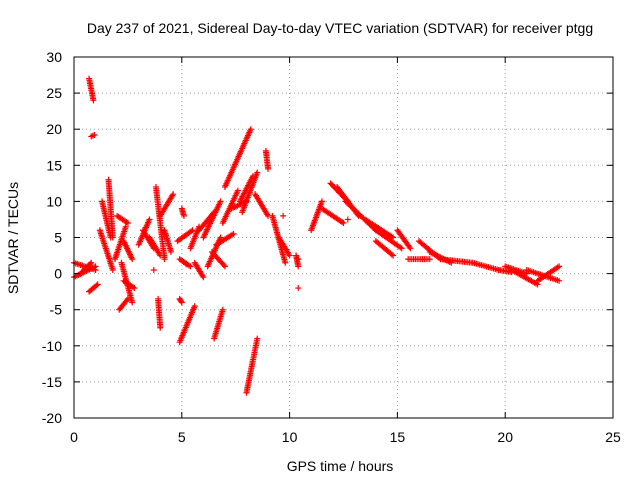 The width and height of the screenshot is (640, 485). What do you see at coordinates (182, 437) in the screenshot?
I see `x-tick-label: 5` at bounding box center [182, 437].